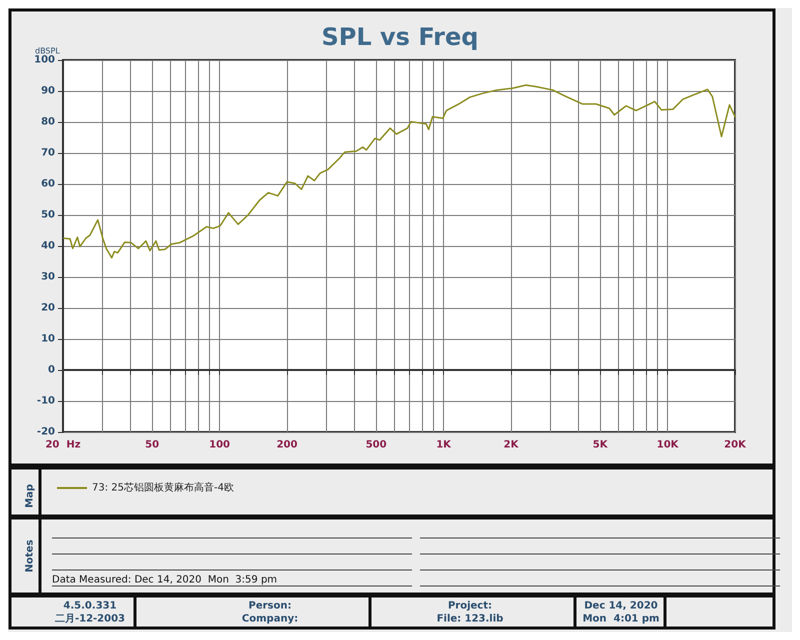  I want to click on text: Notes, so click(30, 556).